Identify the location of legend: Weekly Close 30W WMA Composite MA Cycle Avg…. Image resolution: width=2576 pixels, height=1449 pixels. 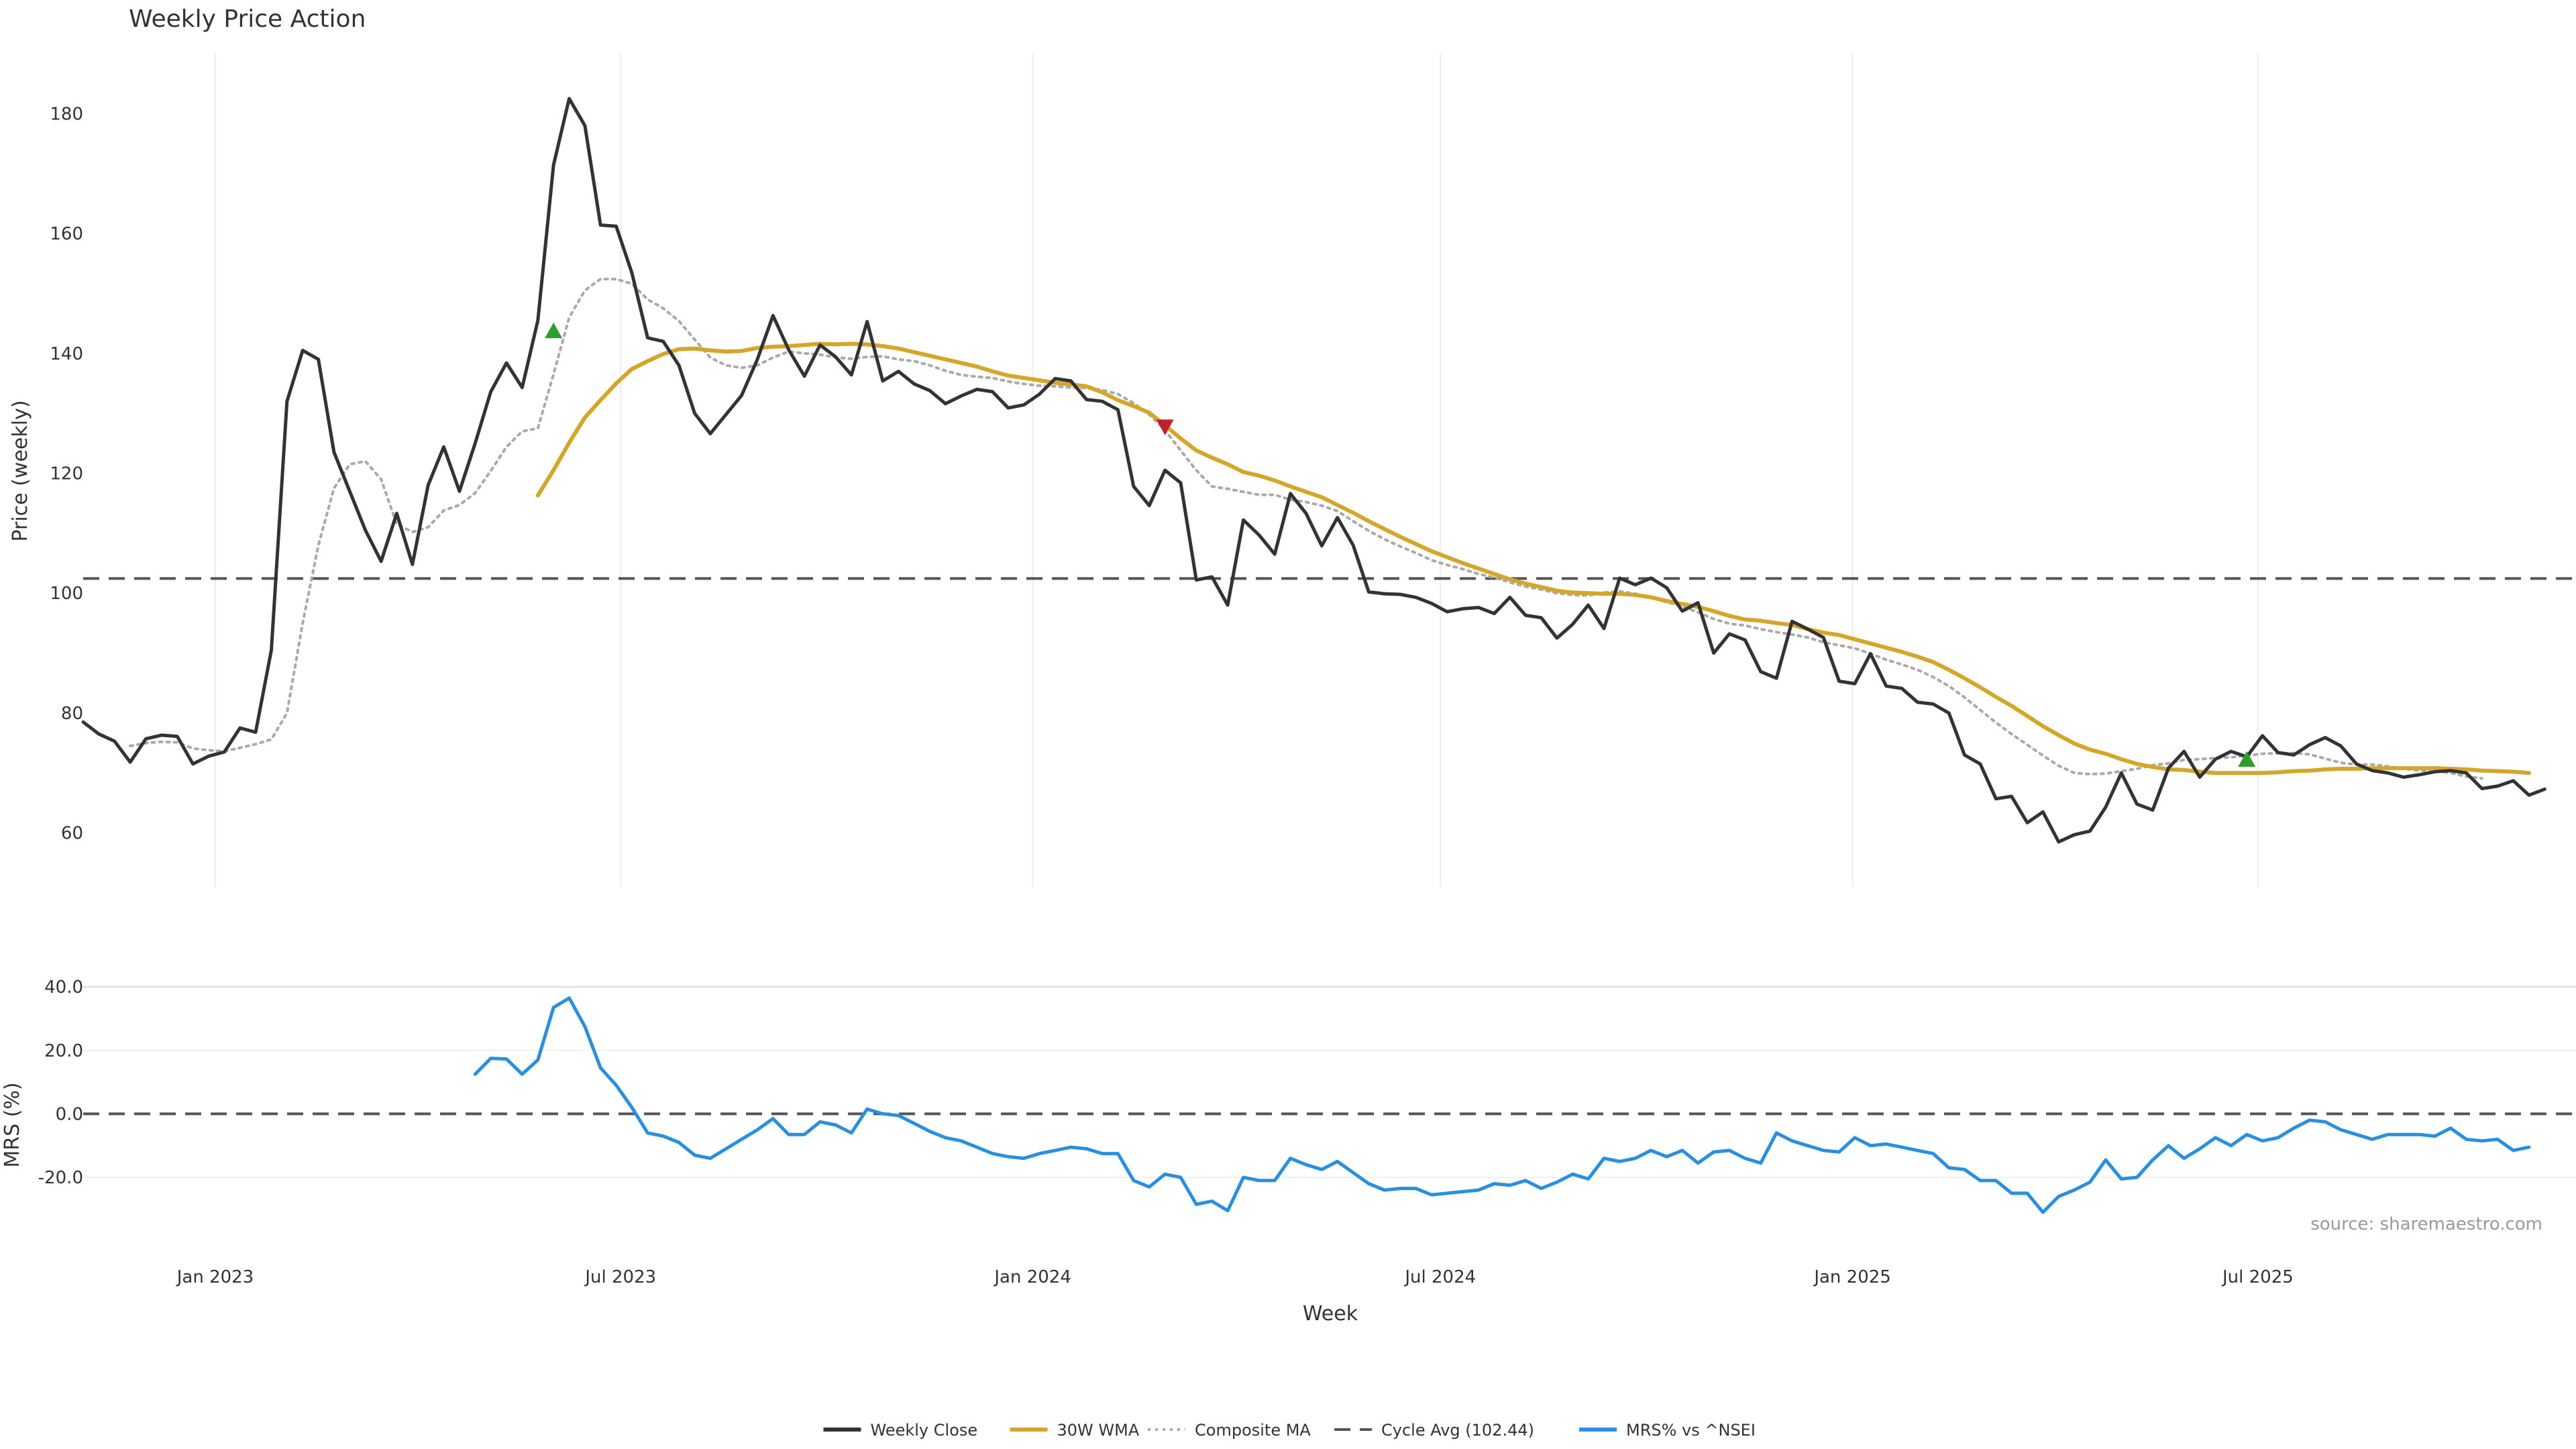
(1289, 1430).